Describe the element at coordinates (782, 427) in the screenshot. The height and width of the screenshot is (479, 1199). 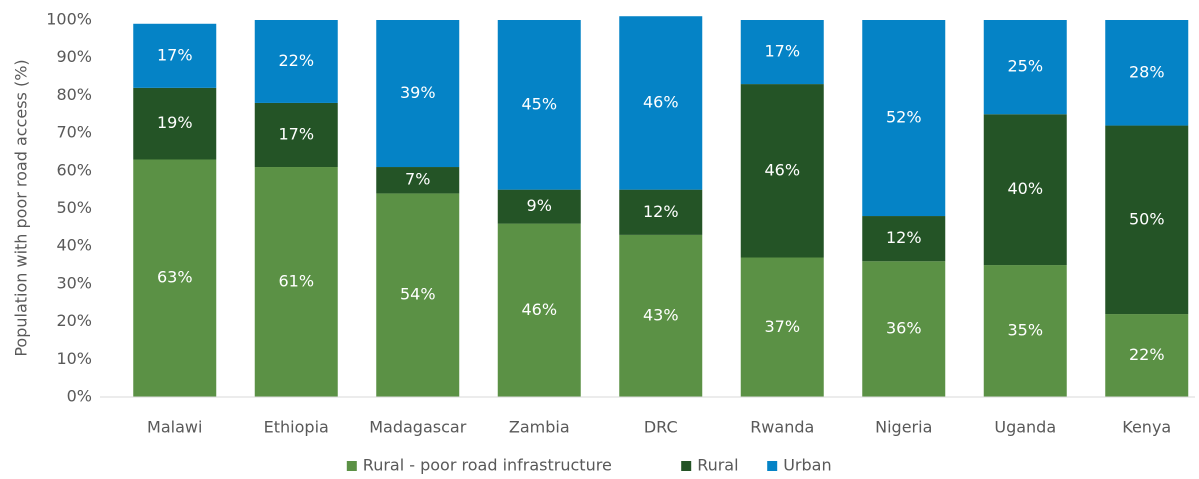
I see `x-tick-label: Rwanda` at that location.